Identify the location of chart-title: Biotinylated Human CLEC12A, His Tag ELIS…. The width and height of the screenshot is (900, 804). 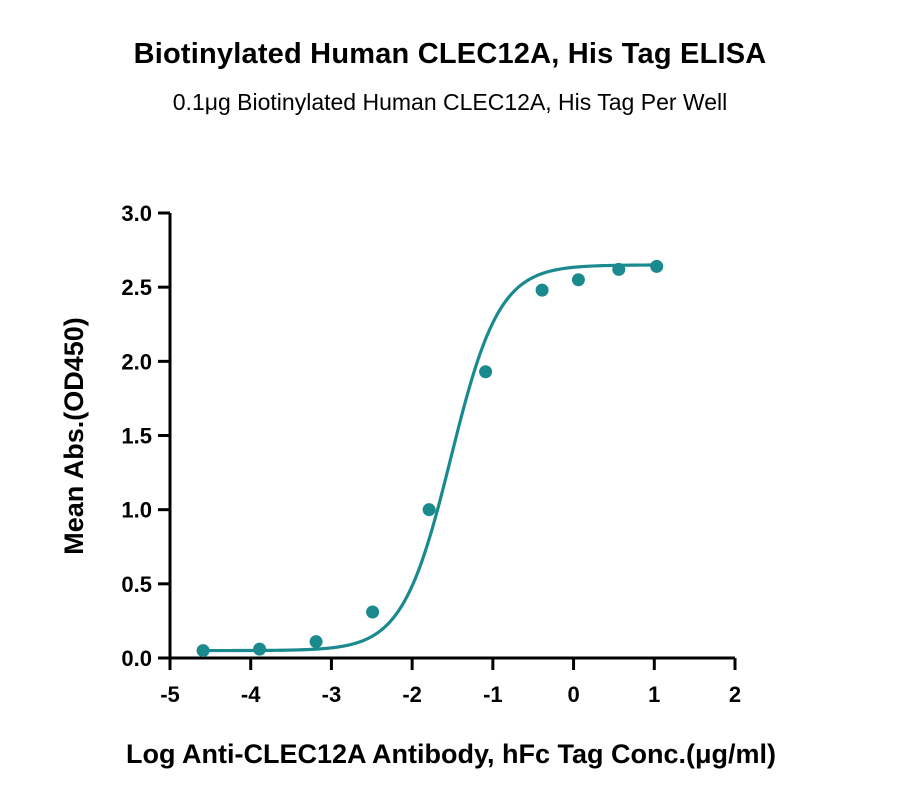
(450, 54).